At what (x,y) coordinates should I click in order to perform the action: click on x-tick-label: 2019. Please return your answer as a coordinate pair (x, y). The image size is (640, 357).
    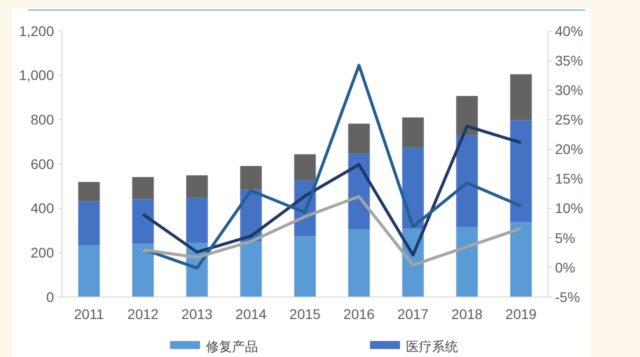
    Looking at the image, I should click on (521, 314).